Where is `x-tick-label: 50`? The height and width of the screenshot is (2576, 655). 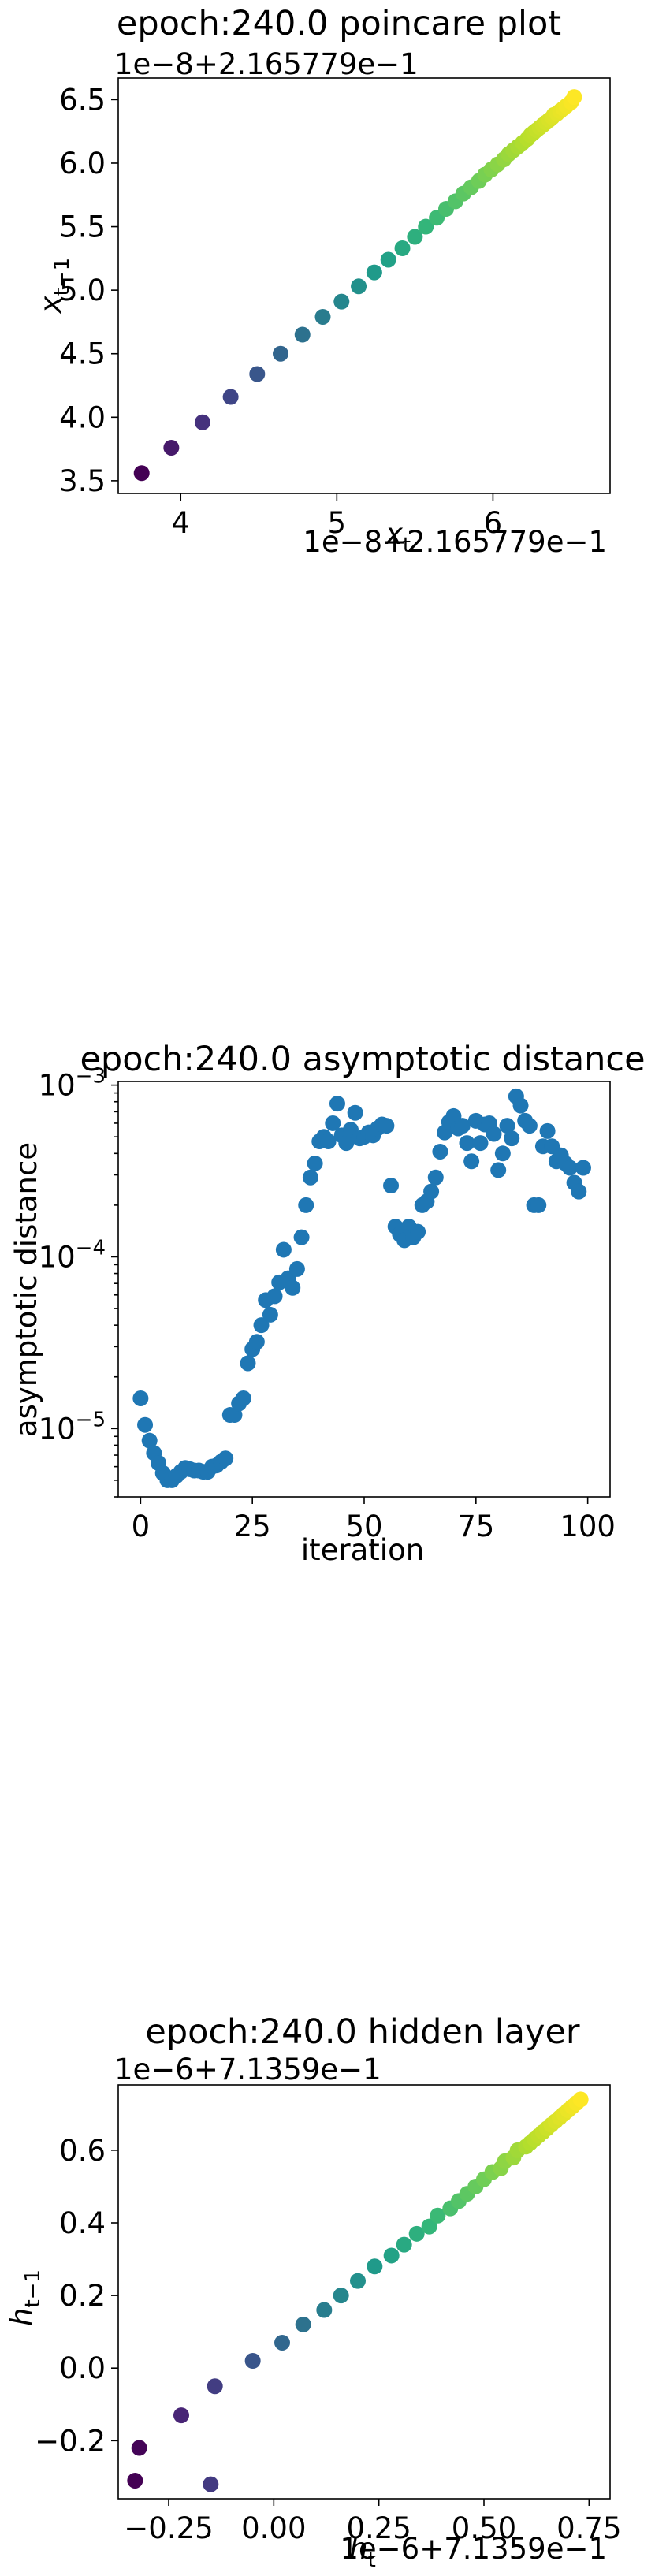
x-tick-label: 50 is located at coordinates (363, 1526).